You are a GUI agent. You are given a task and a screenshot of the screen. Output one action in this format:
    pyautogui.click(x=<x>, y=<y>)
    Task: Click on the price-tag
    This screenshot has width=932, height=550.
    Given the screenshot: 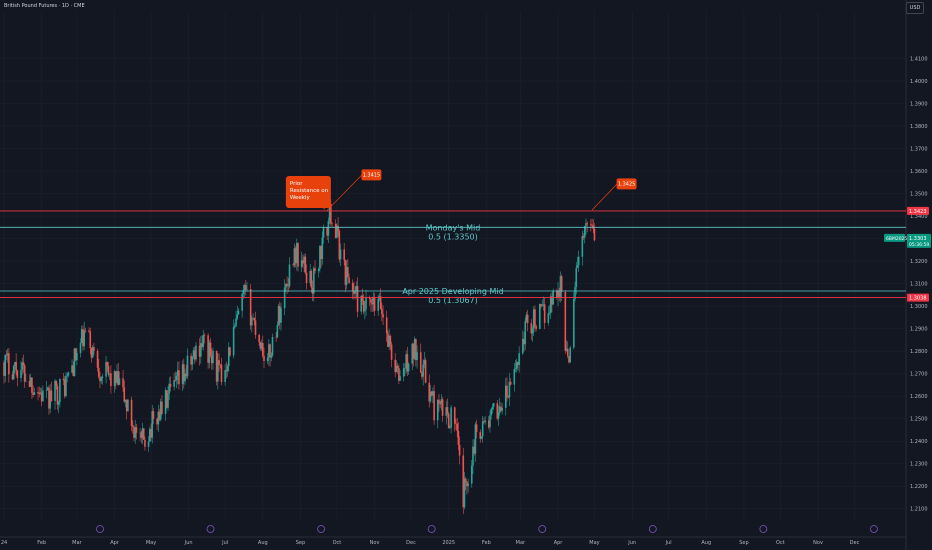 What is the action you would take?
    pyautogui.click(x=918, y=210)
    